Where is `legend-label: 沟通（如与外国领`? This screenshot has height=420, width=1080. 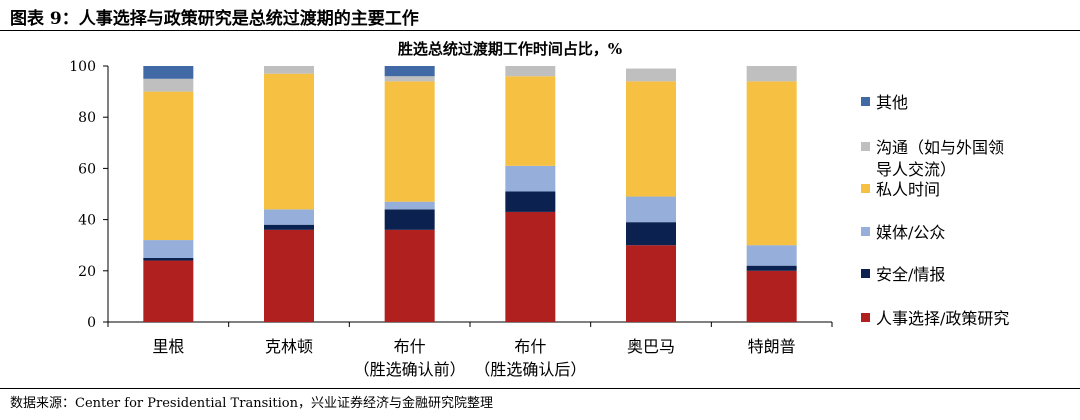 legend-label: 沟通（如与外国领 is located at coordinates (940, 147).